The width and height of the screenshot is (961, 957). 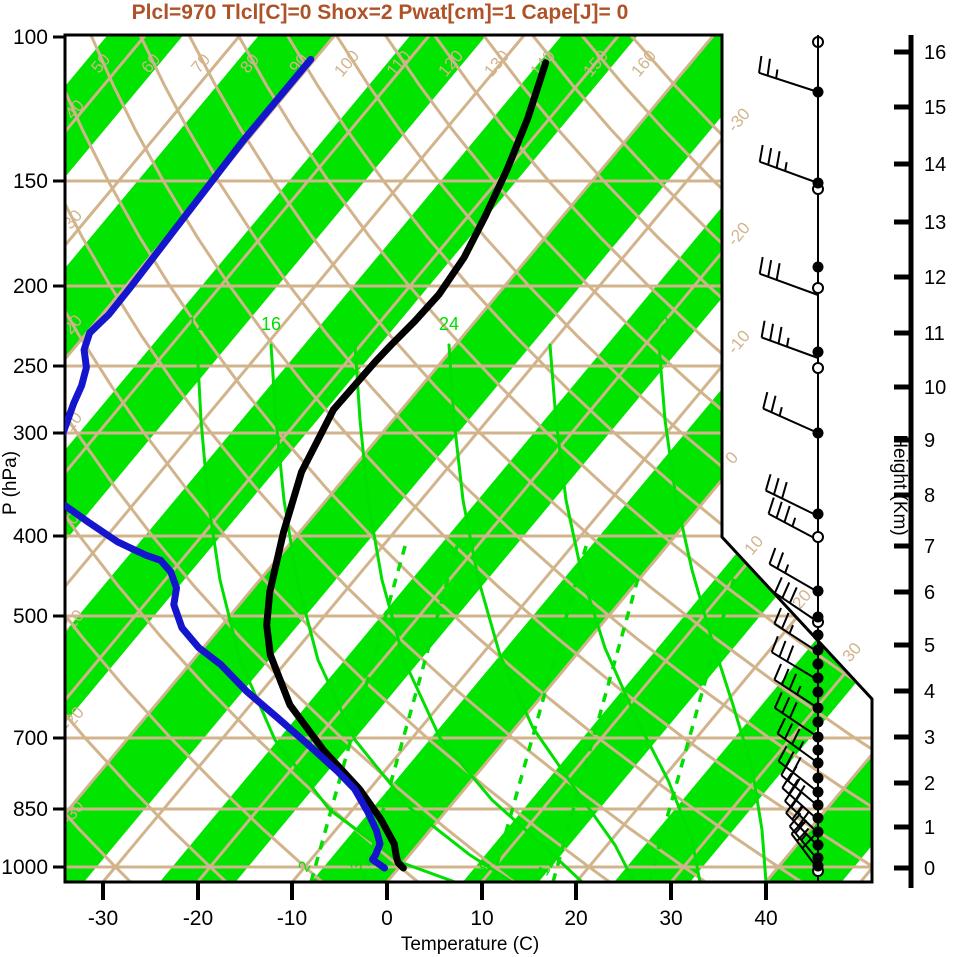 What do you see at coordinates (30, 738) in the screenshot?
I see `pressure-tick-label: 700` at bounding box center [30, 738].